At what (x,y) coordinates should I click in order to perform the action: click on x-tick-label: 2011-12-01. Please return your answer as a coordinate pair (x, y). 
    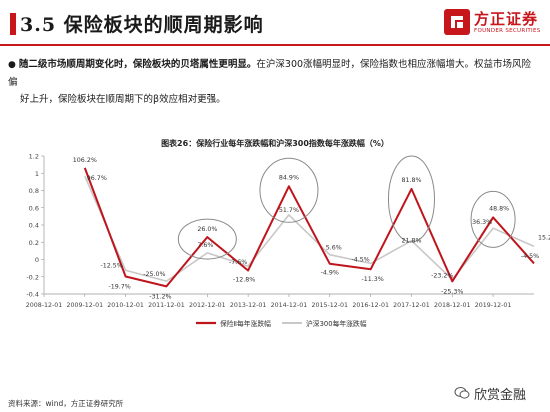
    Looking at the image, I should click on (166, 305).